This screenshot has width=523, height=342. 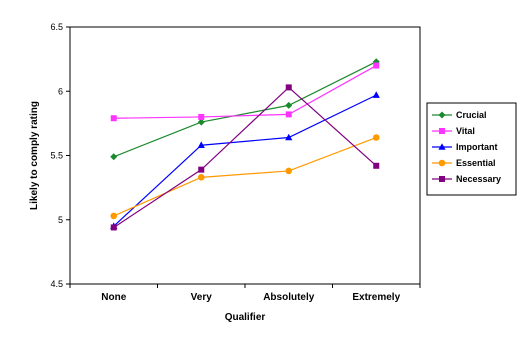 What do you see at coordinates (477, 147) in the screenshot?
I see `legend-label-important: Important` at bounding box center [477, 147].